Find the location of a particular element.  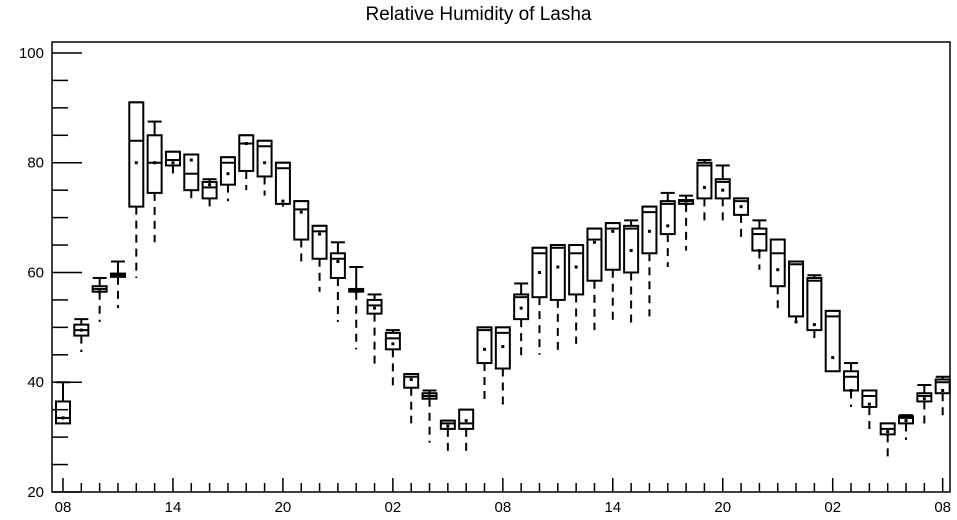

chart-title: Relative Humidity of Lasha is located at coordinates (478, 14).